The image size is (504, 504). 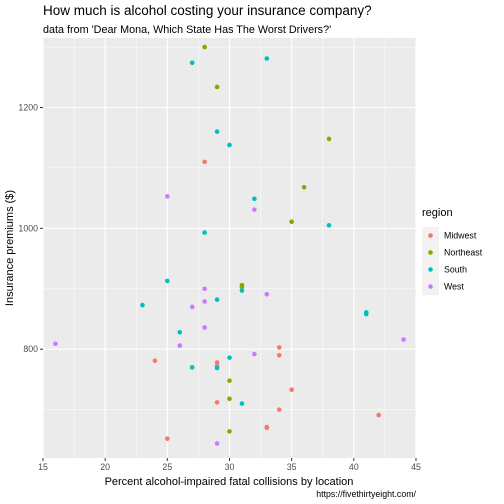 What do you see at coordinates (454, 287) in the screenshot?
I see `legend-label-west: West` at bounding box center [454, 287].